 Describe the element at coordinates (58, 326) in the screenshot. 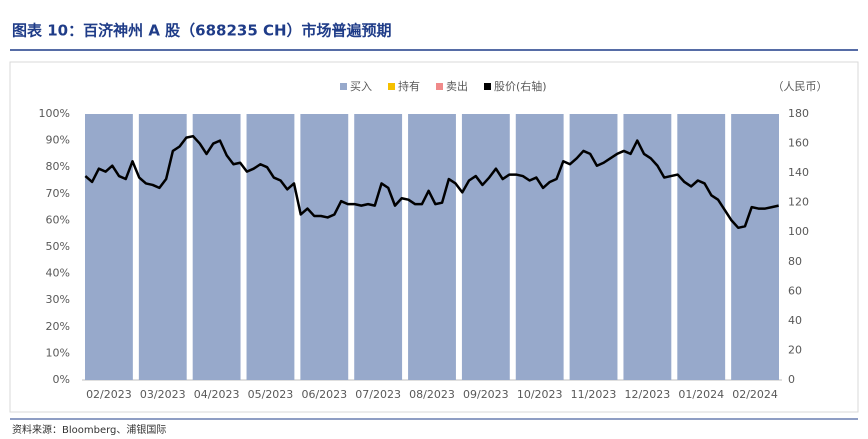

I see `y-tick-label: 20%` at that location.